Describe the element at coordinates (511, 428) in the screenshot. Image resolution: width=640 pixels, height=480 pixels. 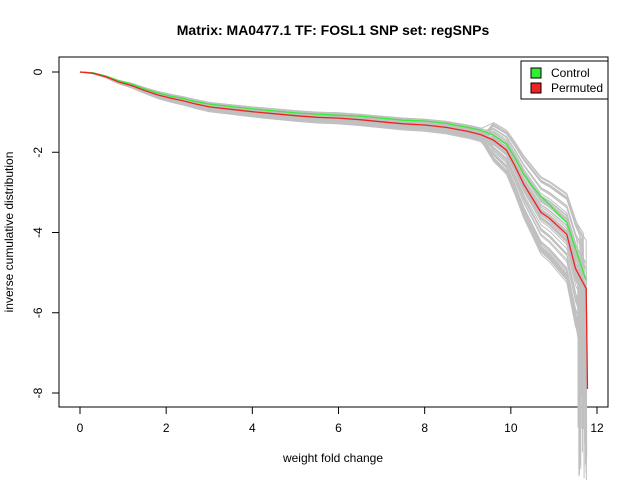
I see `x-tick-label: 10` at that location.